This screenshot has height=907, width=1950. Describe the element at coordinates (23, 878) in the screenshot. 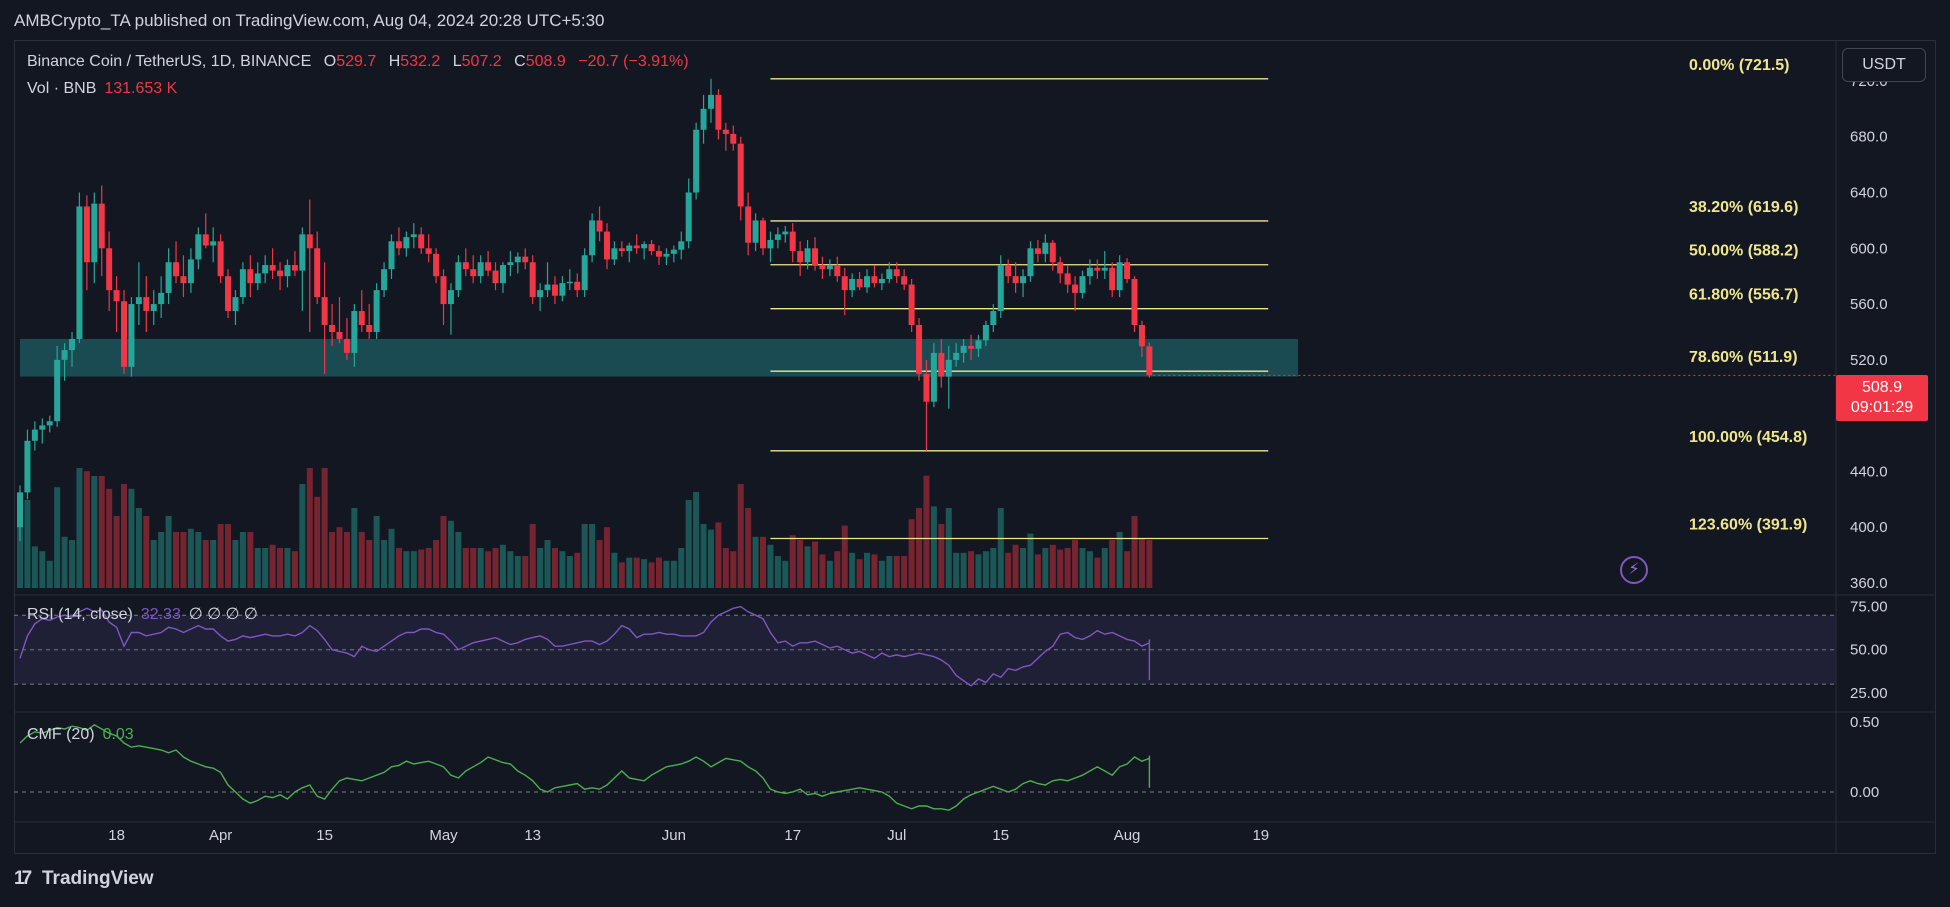

I see `tradingview-logo-icon: 17` at that location.